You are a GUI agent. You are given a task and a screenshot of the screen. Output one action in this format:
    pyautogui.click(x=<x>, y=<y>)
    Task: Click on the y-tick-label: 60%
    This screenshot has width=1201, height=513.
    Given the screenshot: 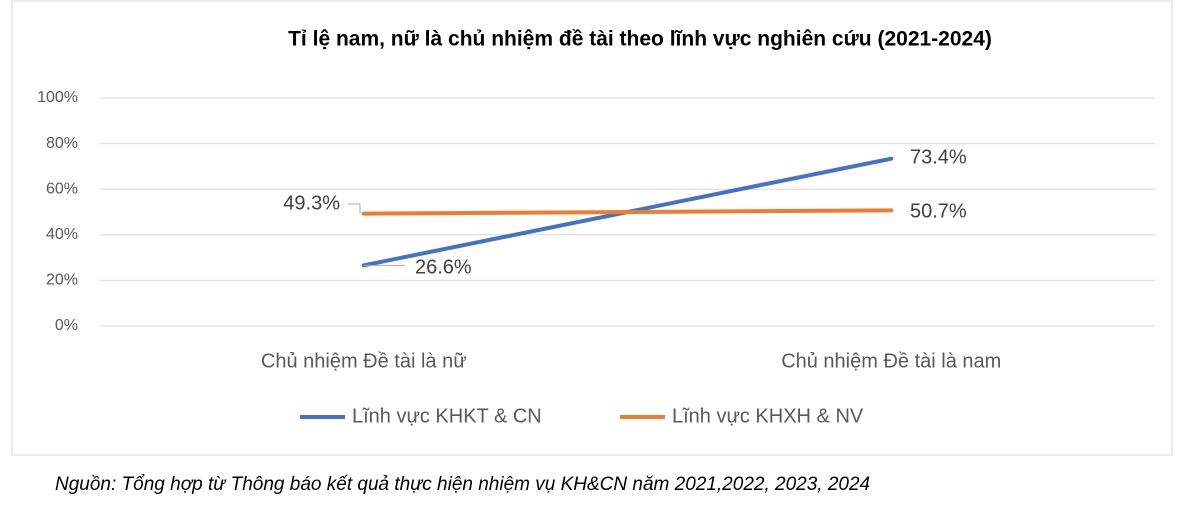 What is the action you would take?
    pyautogui.click(x=62, y=188)
    